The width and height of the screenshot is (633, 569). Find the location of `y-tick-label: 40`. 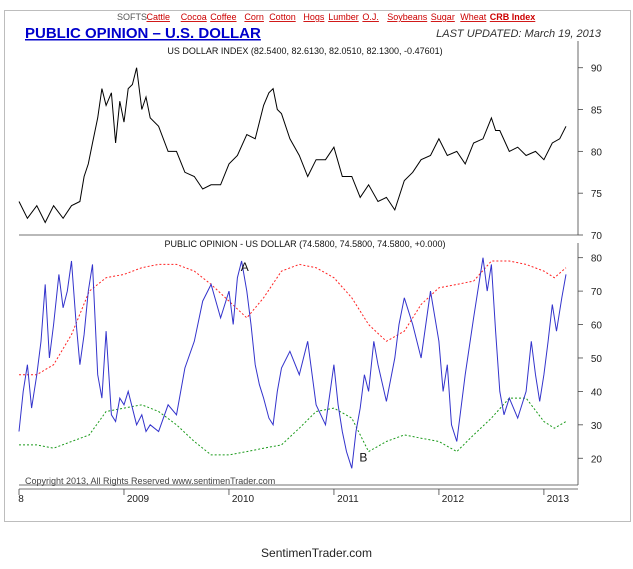

y-tick-label: 40 is located at coordinates (597, 392).